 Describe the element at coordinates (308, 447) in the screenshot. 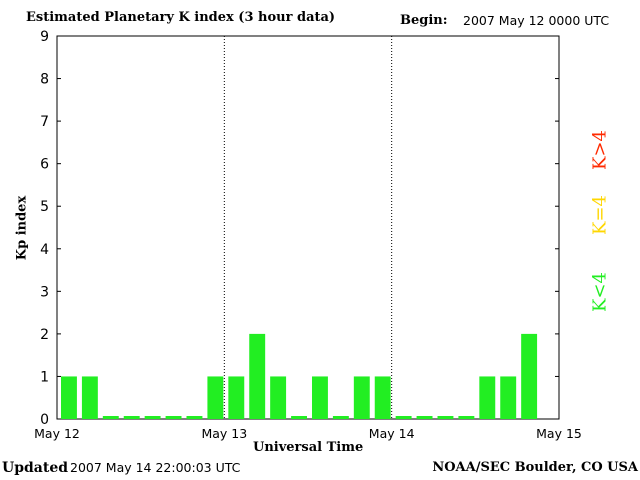

I see `x-axis-label: Universal Time` at that location.